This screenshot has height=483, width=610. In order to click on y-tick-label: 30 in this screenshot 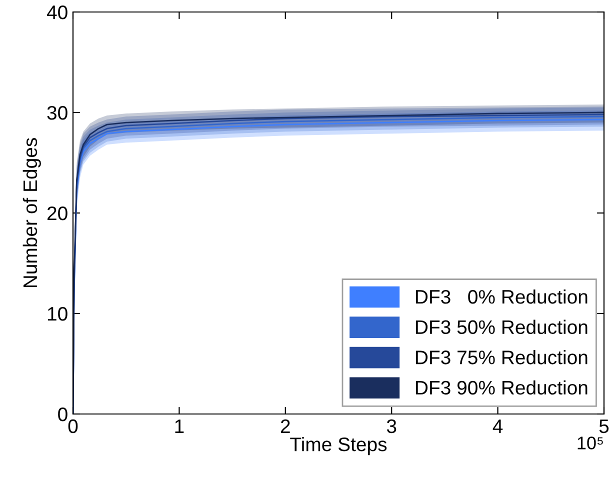, I will do `click(57, 113)`.